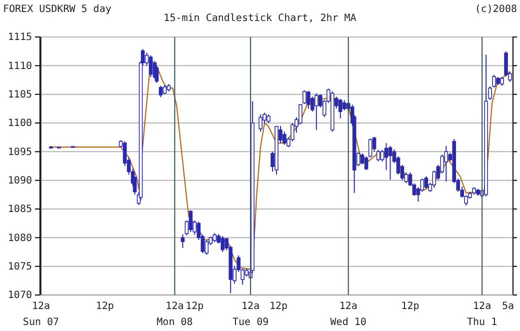  What do you see at coordinates (250, 314) in the screenshot?
I see `x-tick-label: 12a Tue 09` at bounding box center [250, 314].